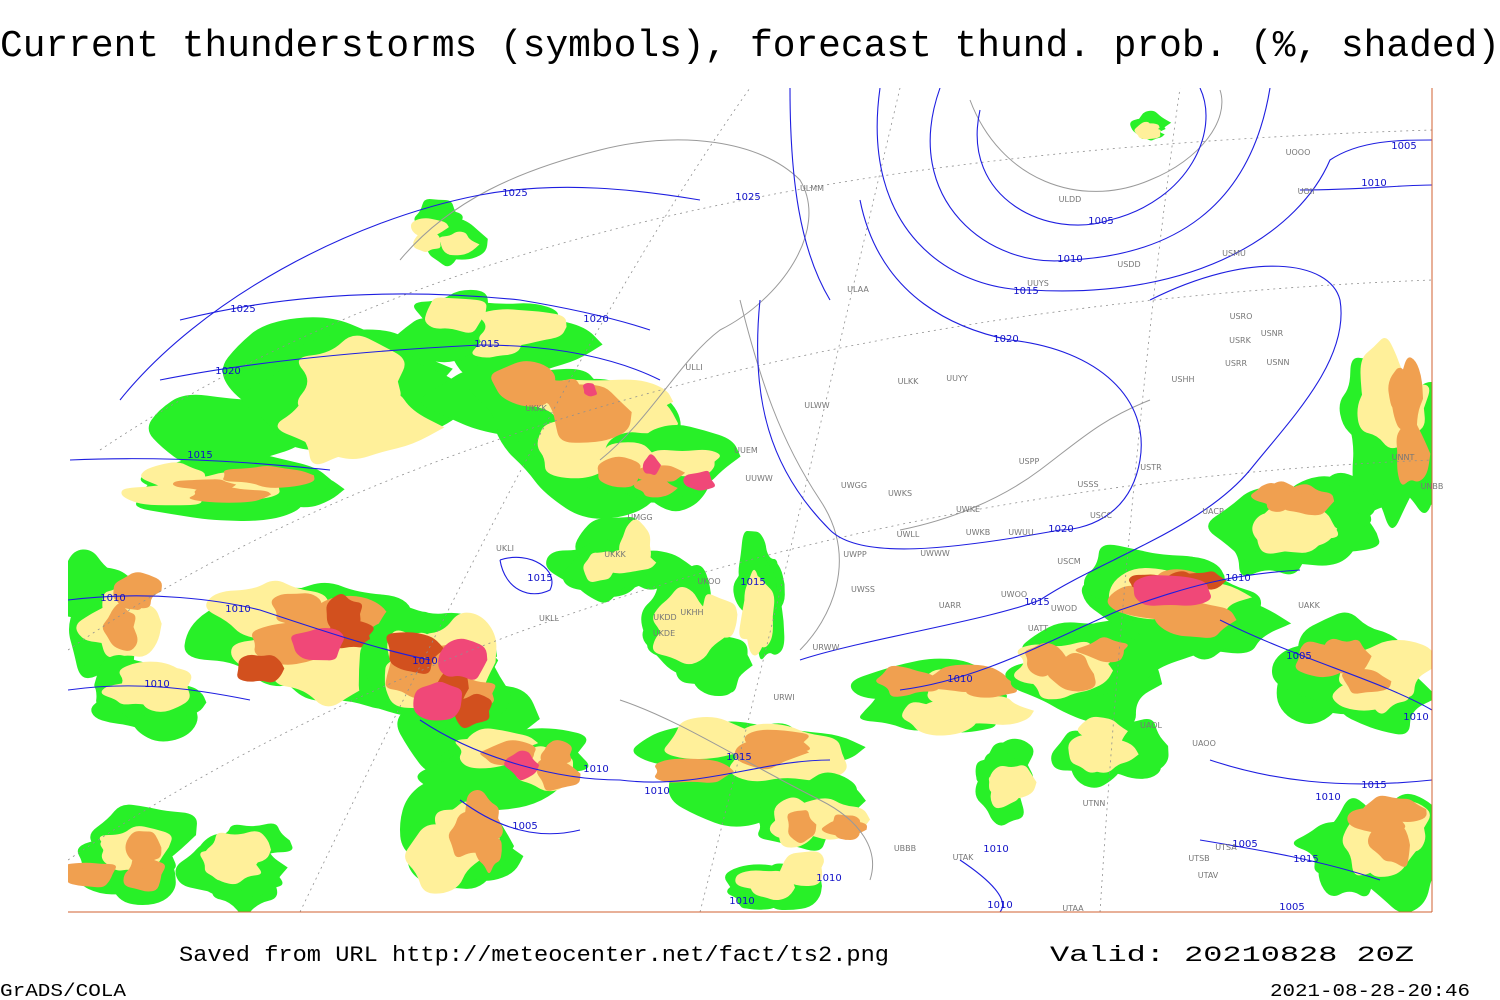 This screenshot has height=1000, width=1500. I want to click on station-label: UKOO, so click(708, 581).